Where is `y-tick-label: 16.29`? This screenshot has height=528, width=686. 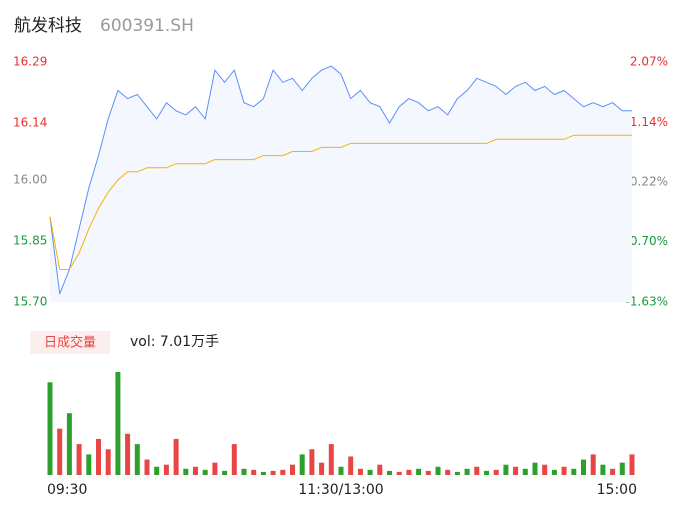 y-tick-label: 16.29 is located at coordinates (30, 62).